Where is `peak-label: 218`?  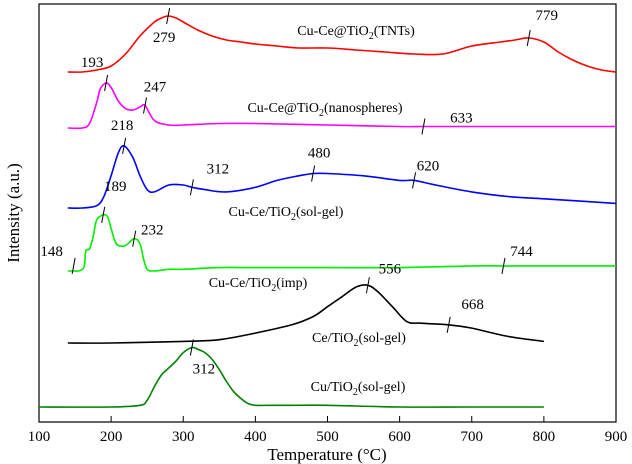 peak-label: 218 is located at coordinates (122, 126).